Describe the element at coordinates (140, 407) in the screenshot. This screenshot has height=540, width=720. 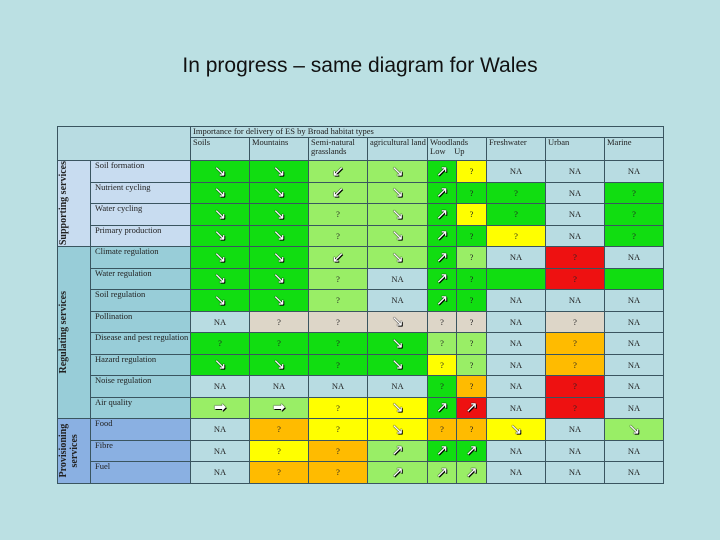
I see `service-label: Air quality` at that location.